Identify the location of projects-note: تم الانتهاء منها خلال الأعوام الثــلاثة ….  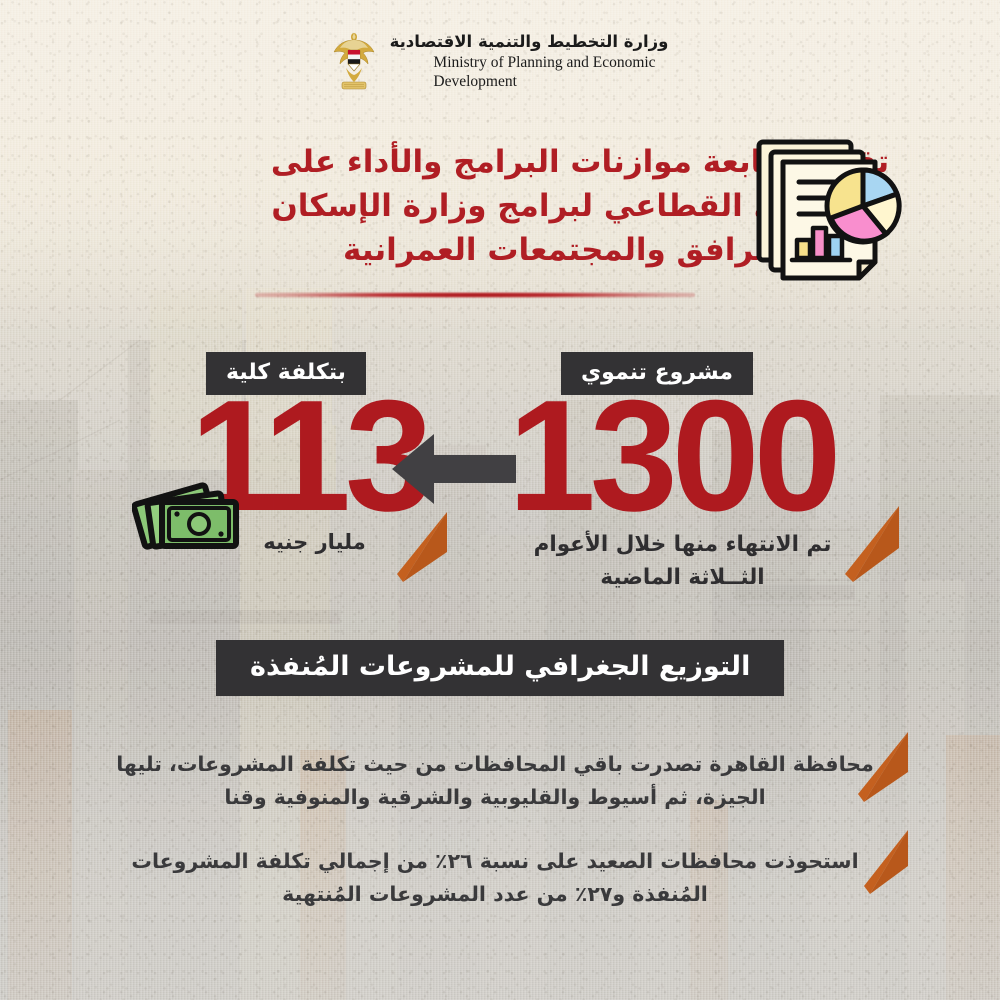
(682, 561).